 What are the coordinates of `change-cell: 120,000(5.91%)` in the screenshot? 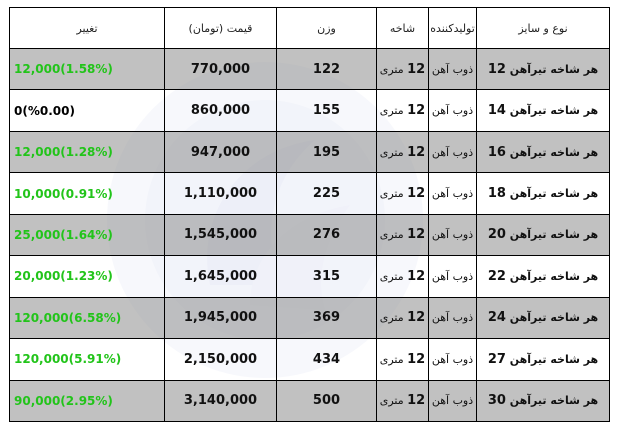 It's located at (87, 359).